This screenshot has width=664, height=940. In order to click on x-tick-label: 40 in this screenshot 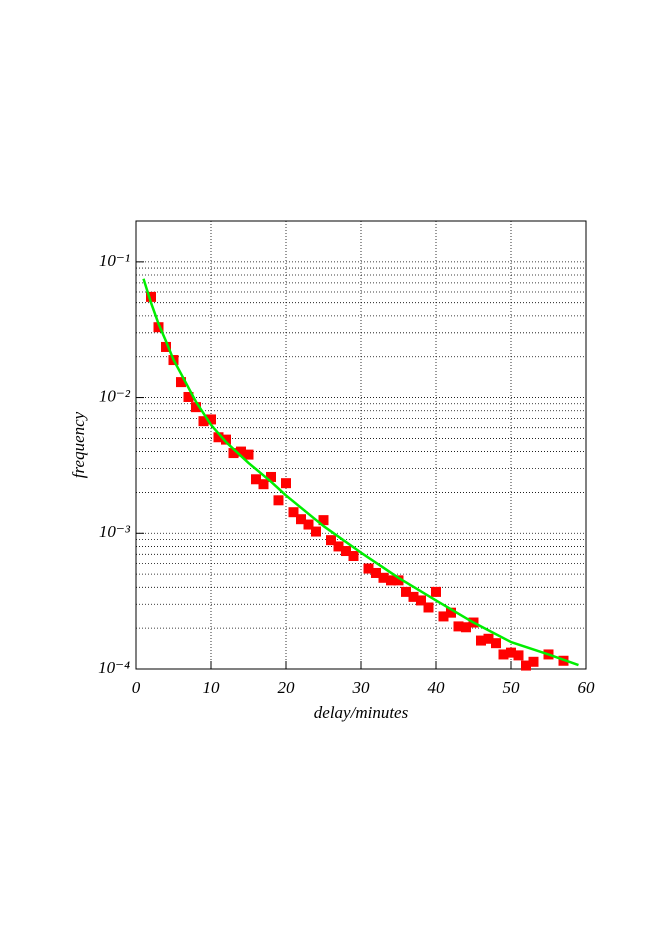, I will do `click(437, 687)`.